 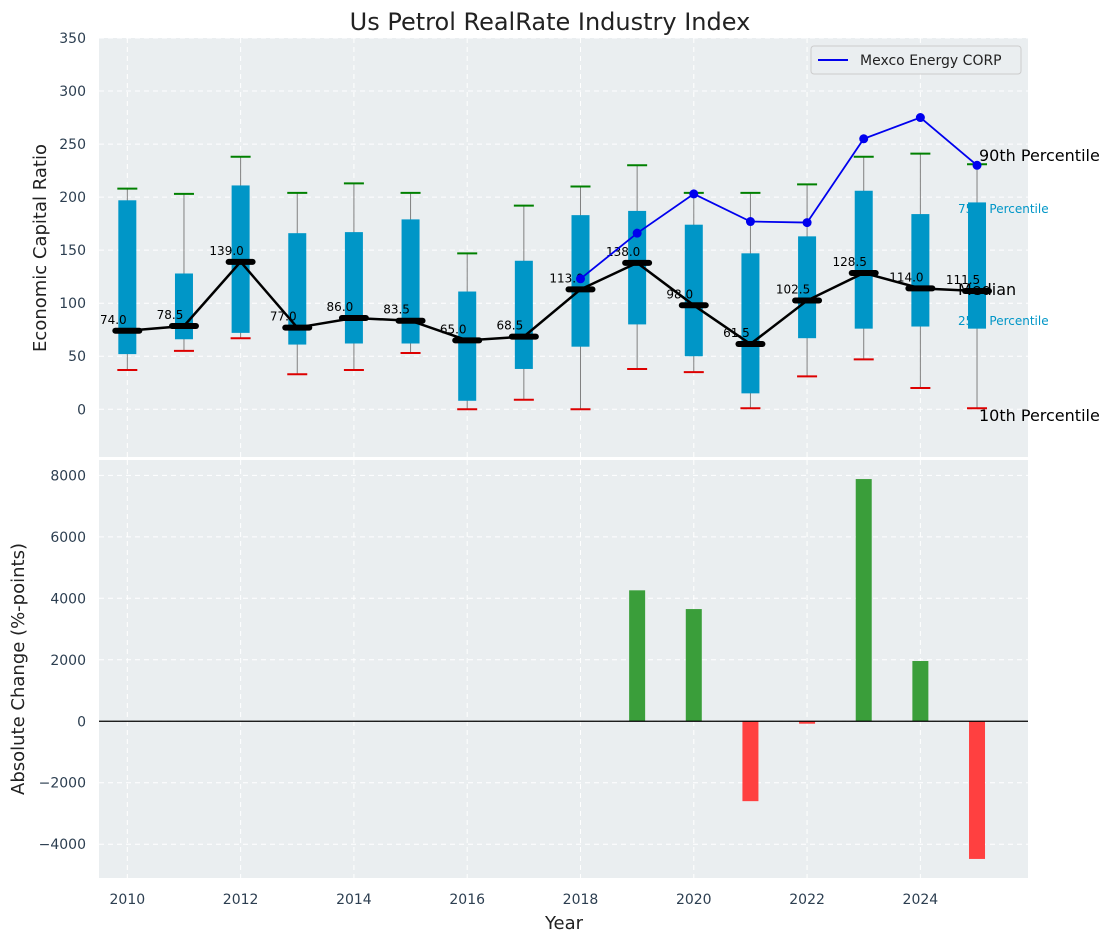 I want to click on median-value-label: 139.0, so click(x=226, y=251).